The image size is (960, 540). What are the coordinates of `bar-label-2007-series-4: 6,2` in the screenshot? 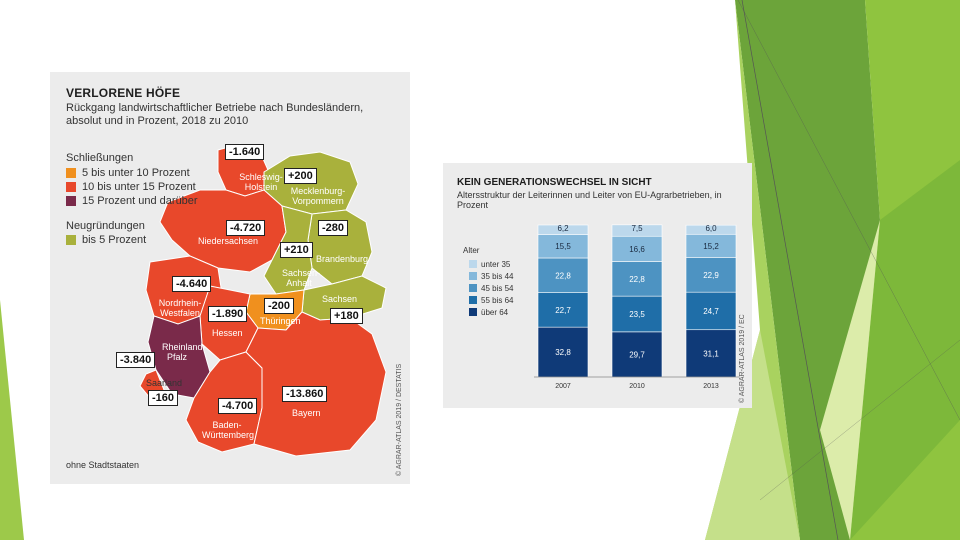 It's located at (563, 228).